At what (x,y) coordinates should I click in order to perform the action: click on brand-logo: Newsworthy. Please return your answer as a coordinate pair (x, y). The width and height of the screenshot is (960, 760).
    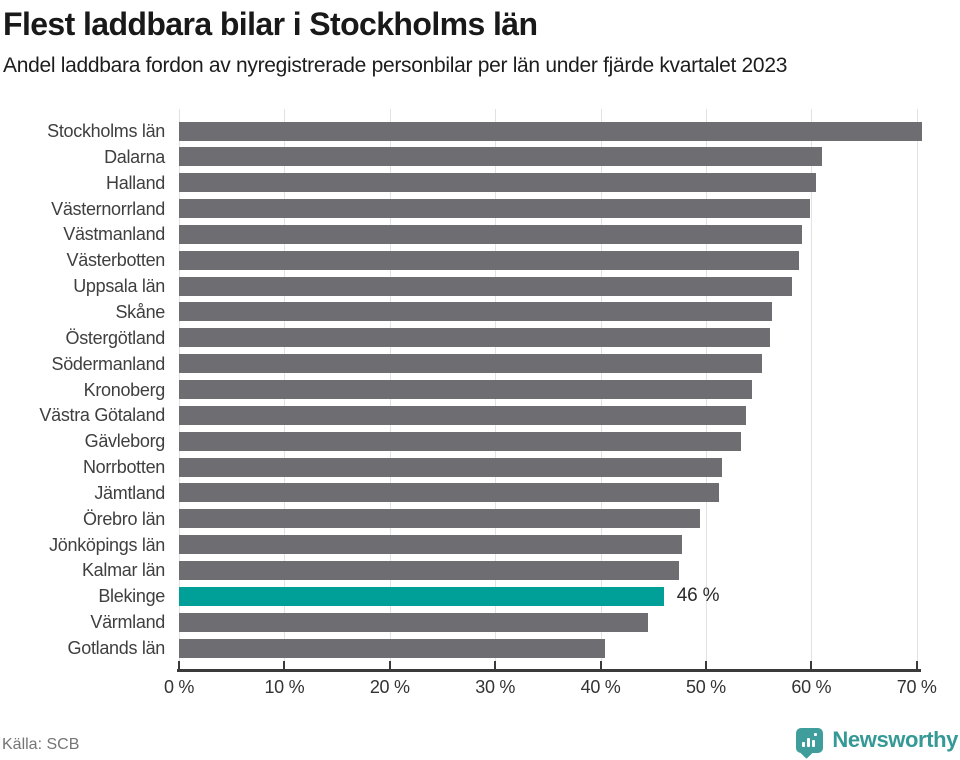
    Looking at the image, I should click on (877, 743).